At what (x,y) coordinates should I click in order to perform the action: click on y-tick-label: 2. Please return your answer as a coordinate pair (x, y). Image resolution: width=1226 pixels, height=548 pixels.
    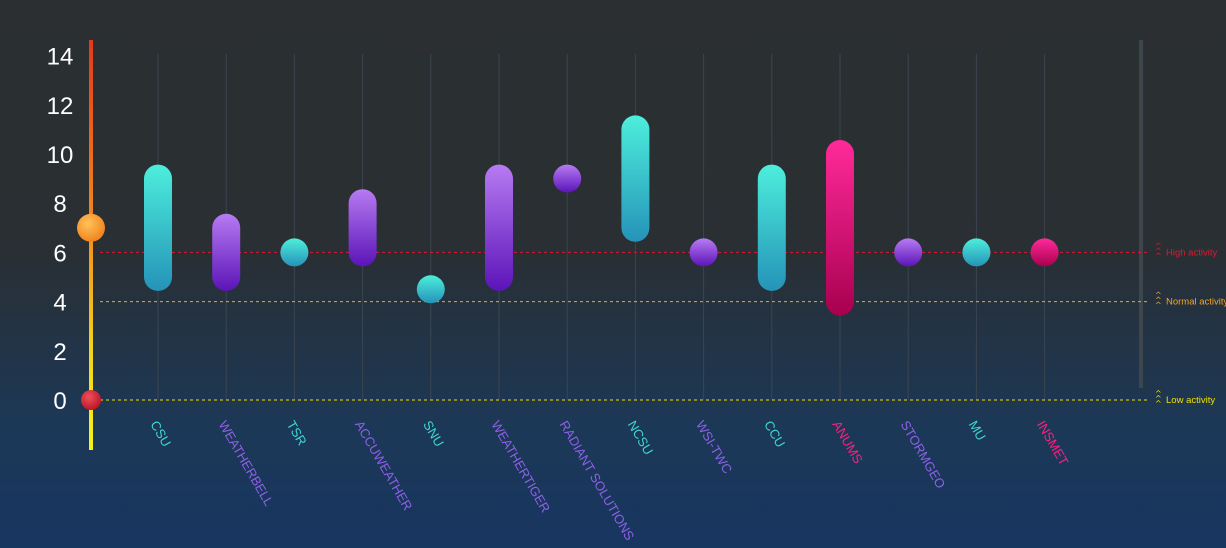
    Looking at the image, I should click on (59, 352).